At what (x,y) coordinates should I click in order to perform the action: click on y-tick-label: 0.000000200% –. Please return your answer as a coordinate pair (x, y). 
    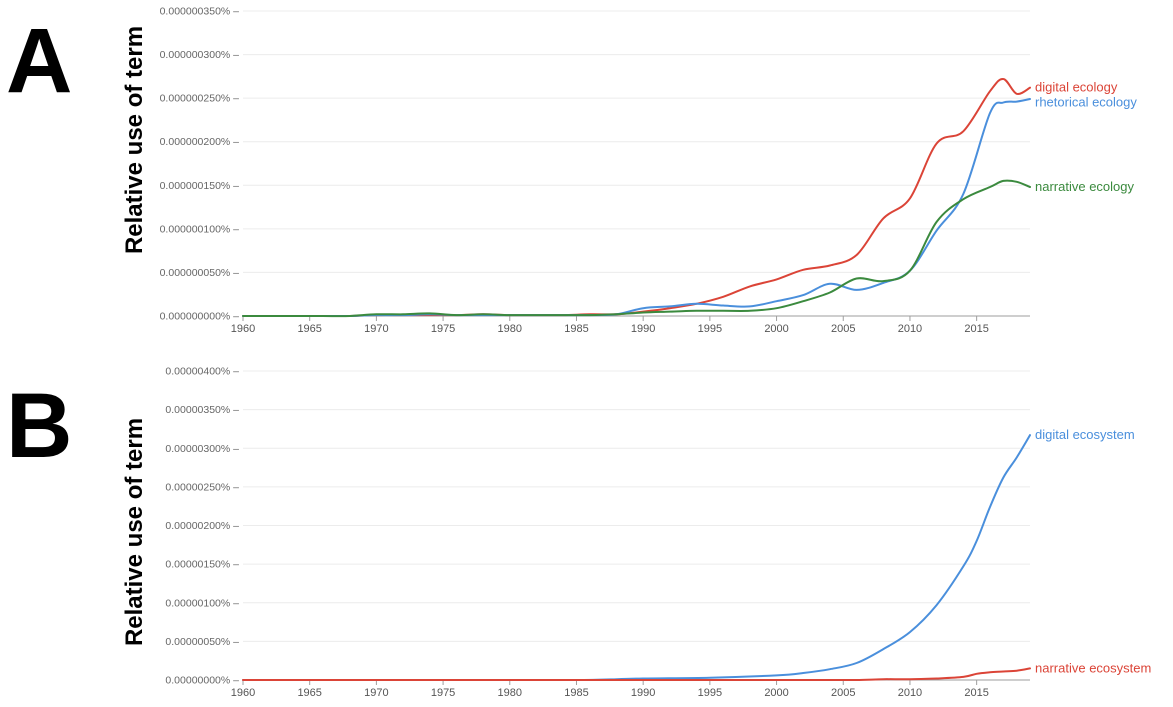
    Looking at the image, I should click on (200, 142).